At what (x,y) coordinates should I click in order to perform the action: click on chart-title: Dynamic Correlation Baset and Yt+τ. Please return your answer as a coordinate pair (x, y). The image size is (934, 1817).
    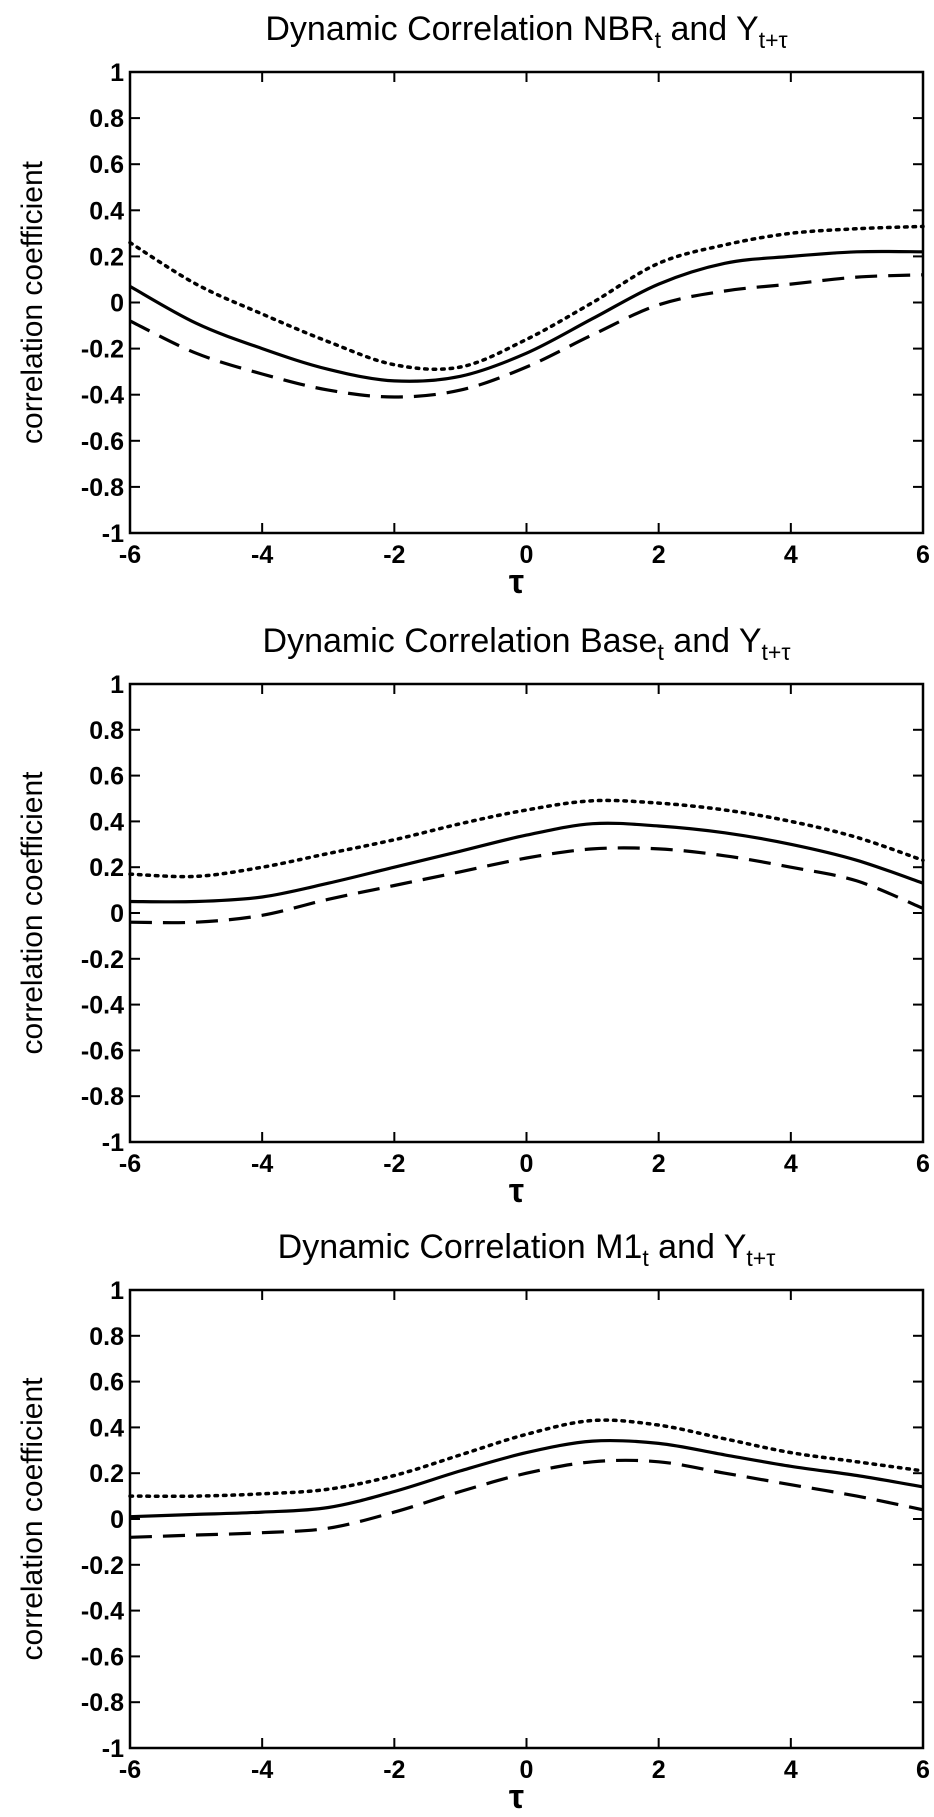
    Looking at the image, I should click on (527, 643).